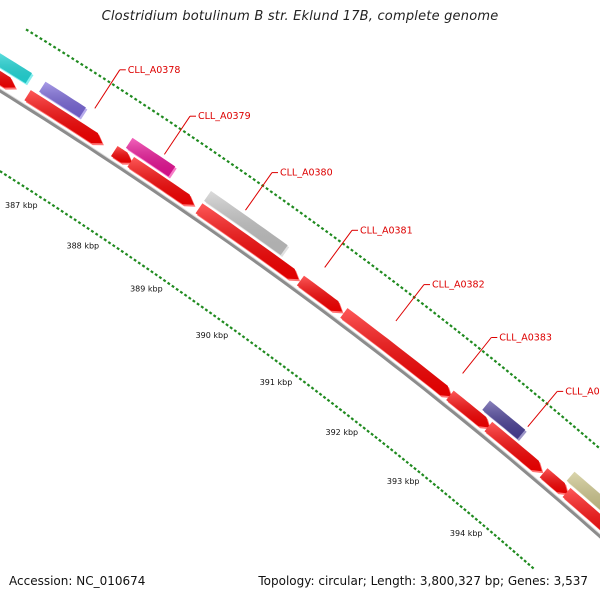  I want to click on gene-label-2: CLL_A0379, so click(207, 133).